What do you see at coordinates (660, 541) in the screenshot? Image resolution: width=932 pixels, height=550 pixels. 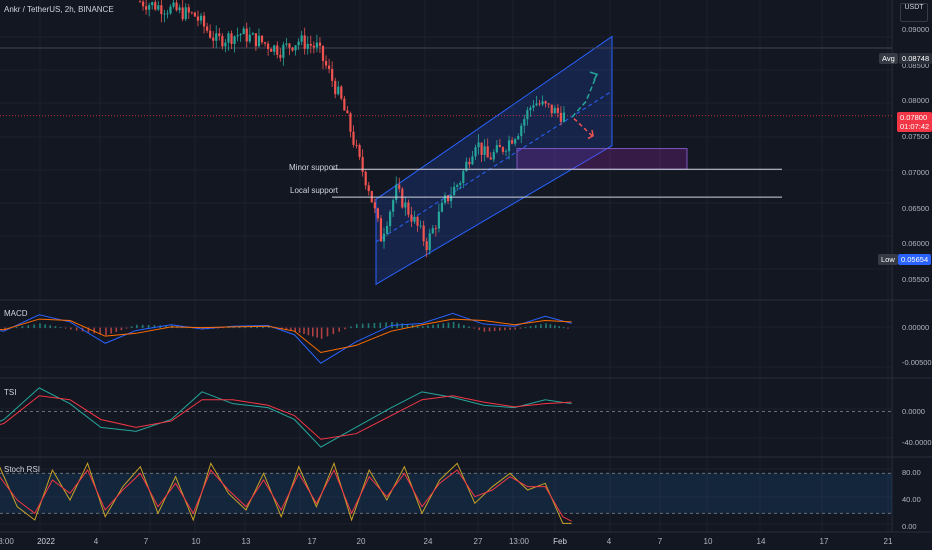 I see `time-tick-13: 7` at bounding box center [660, 541].